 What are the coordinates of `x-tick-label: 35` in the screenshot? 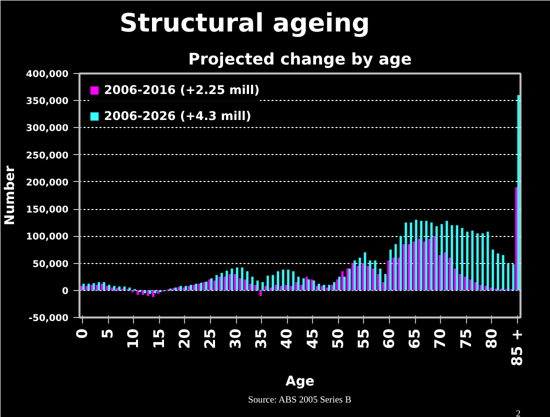 It's located at (261, 338).